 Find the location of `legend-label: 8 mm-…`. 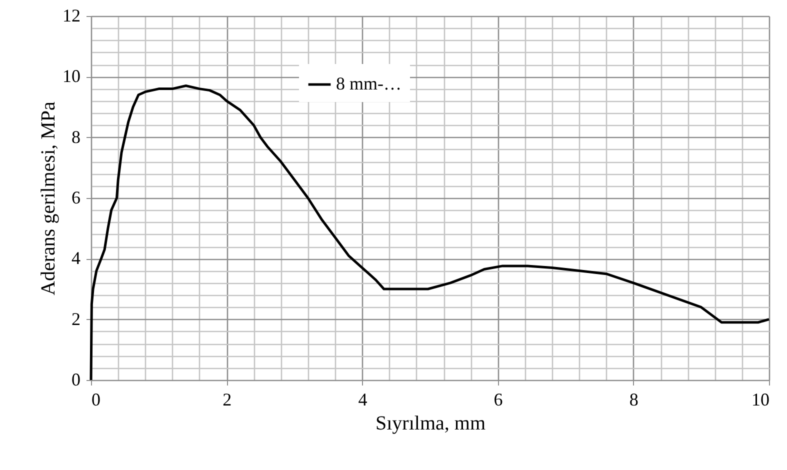

legend-label: 8 mm-… is located at coordinates (369, 84).